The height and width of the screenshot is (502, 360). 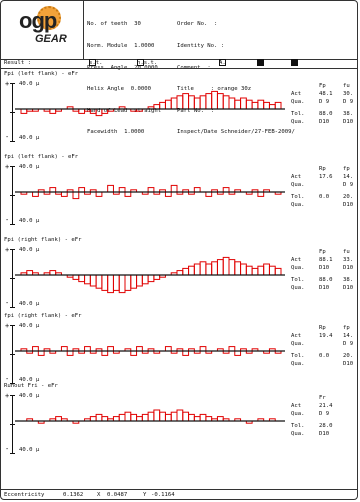 I want to click on stats-value: 28.0, so click(x=326, y=426).